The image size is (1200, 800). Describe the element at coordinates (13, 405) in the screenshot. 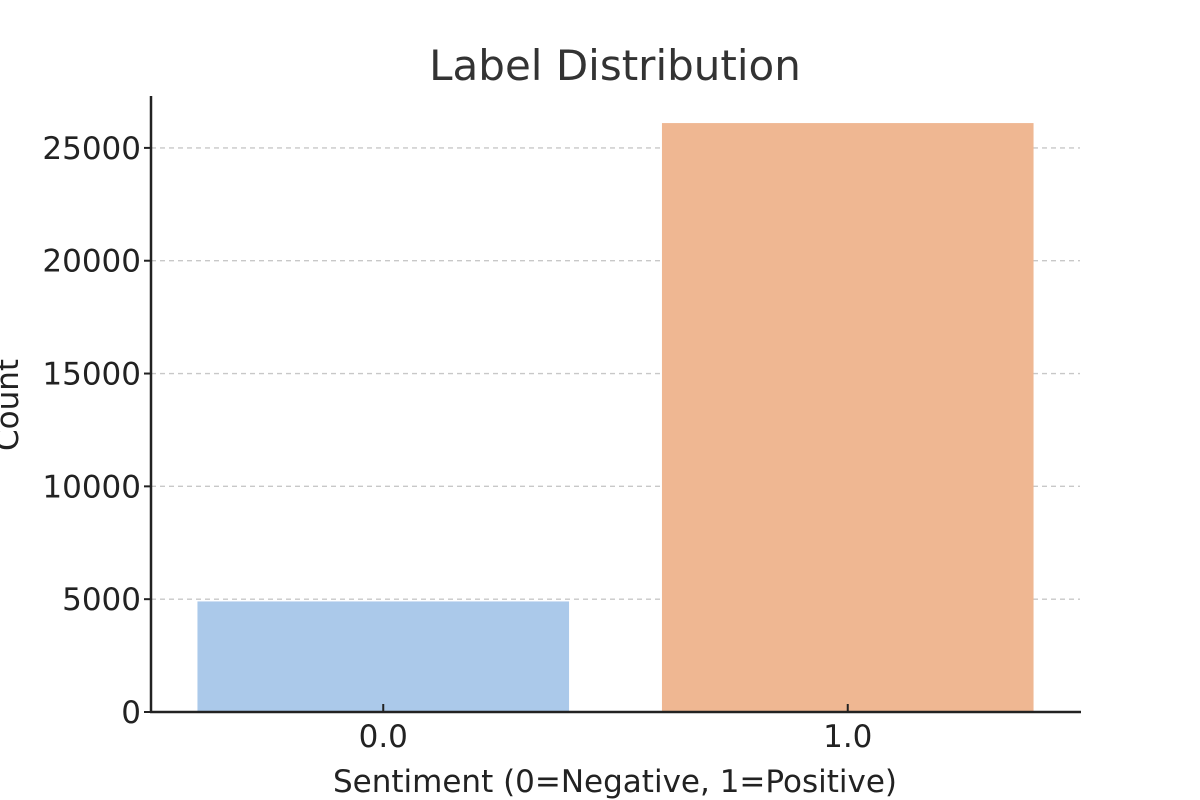

I see `y-axis-label: Count` at that location.